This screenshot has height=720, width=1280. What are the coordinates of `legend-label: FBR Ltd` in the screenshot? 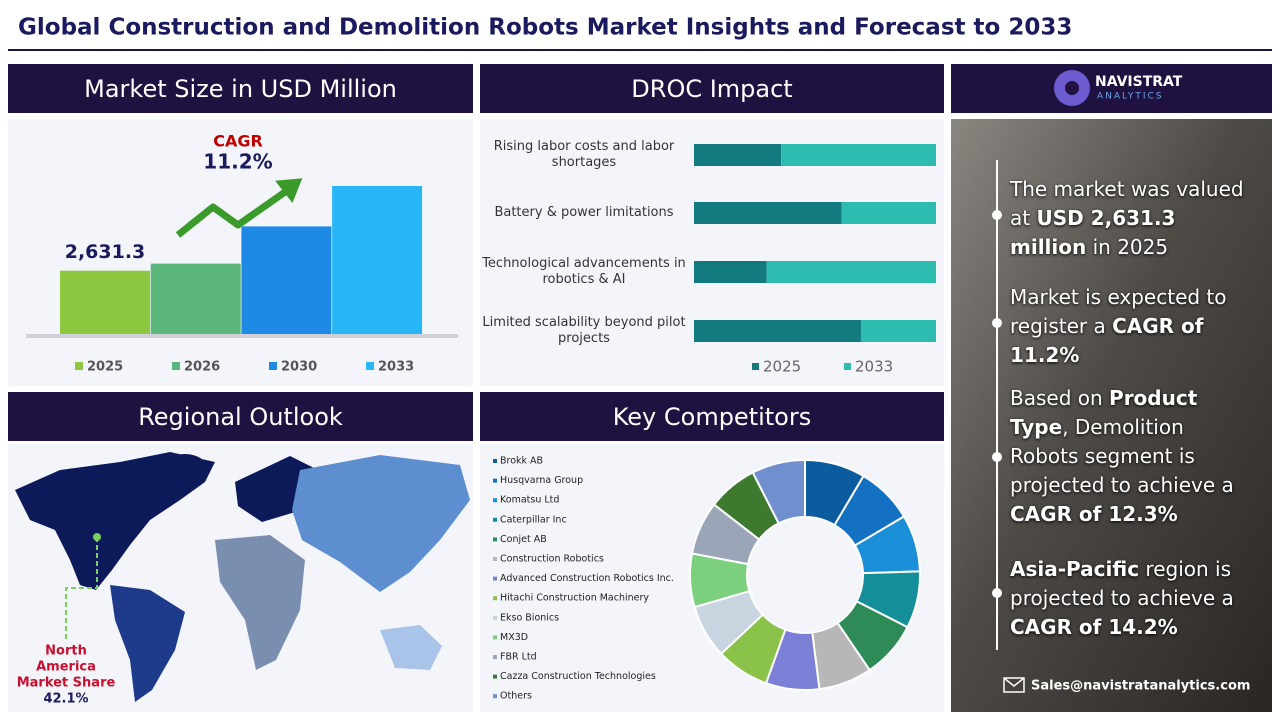 It's located at (518, 657).